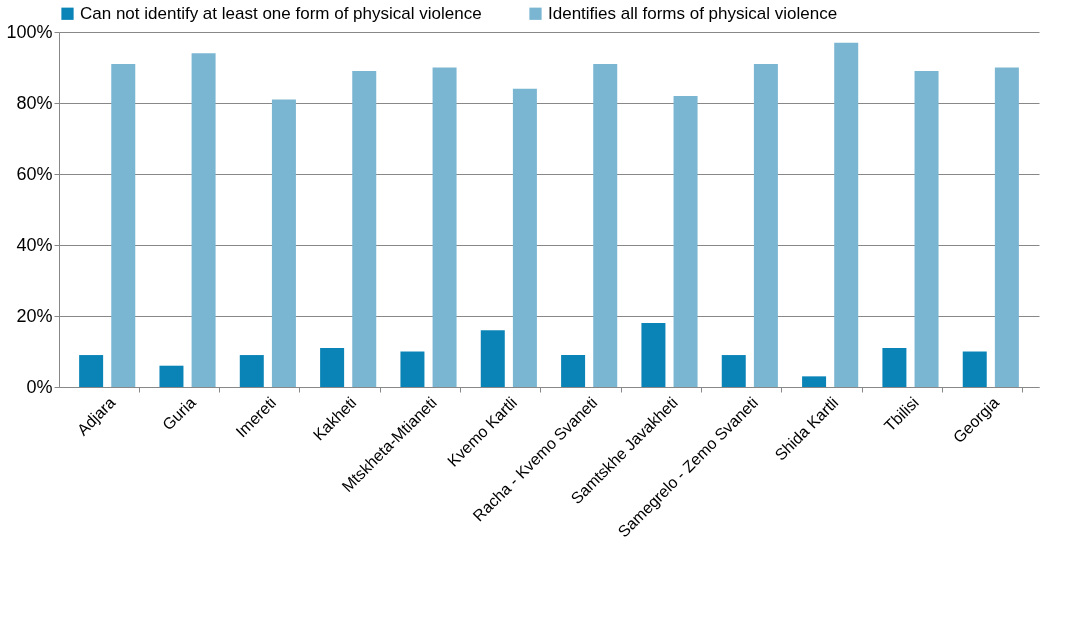 The width and height of the screenshot is (1073, 627). I want to click on y-tick-label: 100%, so click(29, 31).